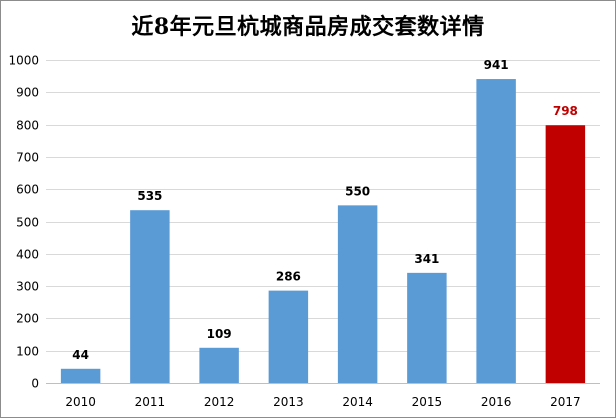 Image resolution: width=616 pixels, height=418 pixels. What do you see at coordinates (219, 365) in the screenshot?
I see `bar-2012` at bounding box center [219, 365].